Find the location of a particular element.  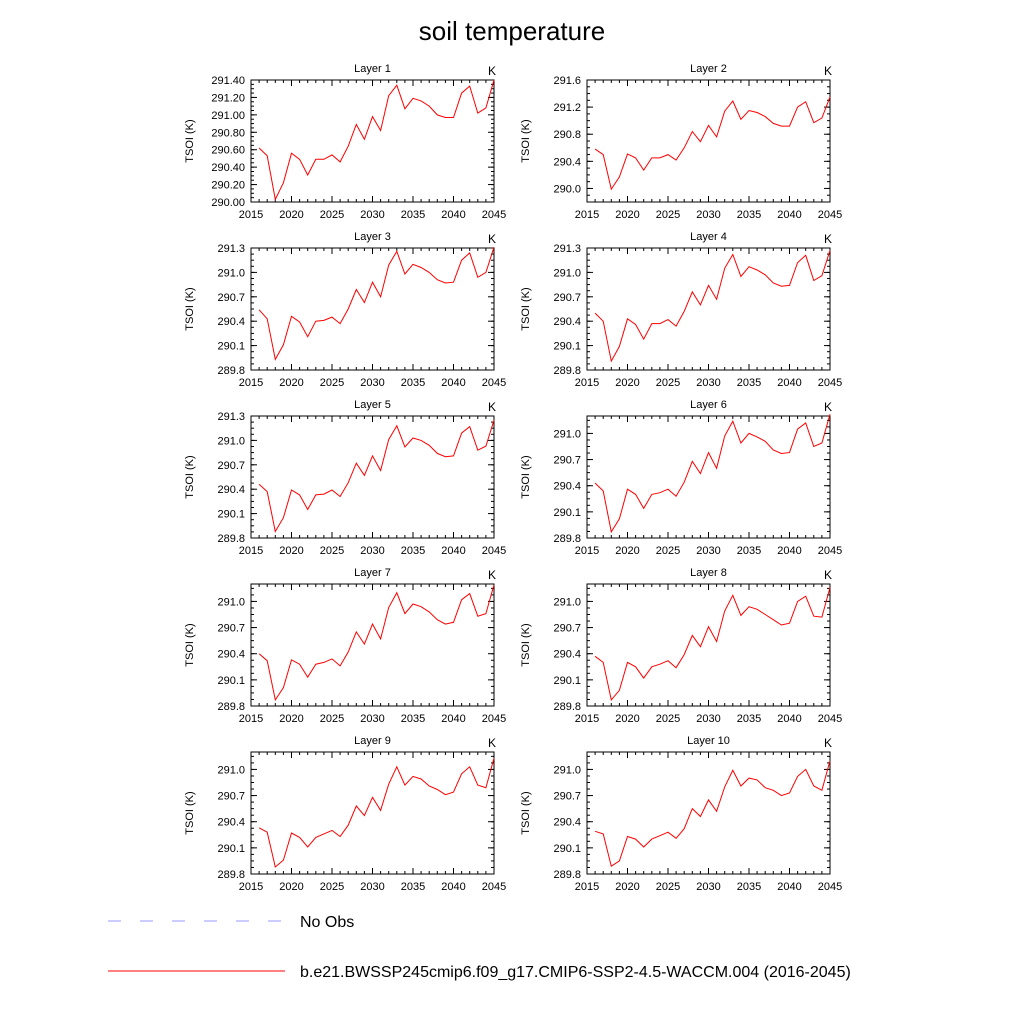

legend-label-1: No Obs is located at coordinates (327, 922).